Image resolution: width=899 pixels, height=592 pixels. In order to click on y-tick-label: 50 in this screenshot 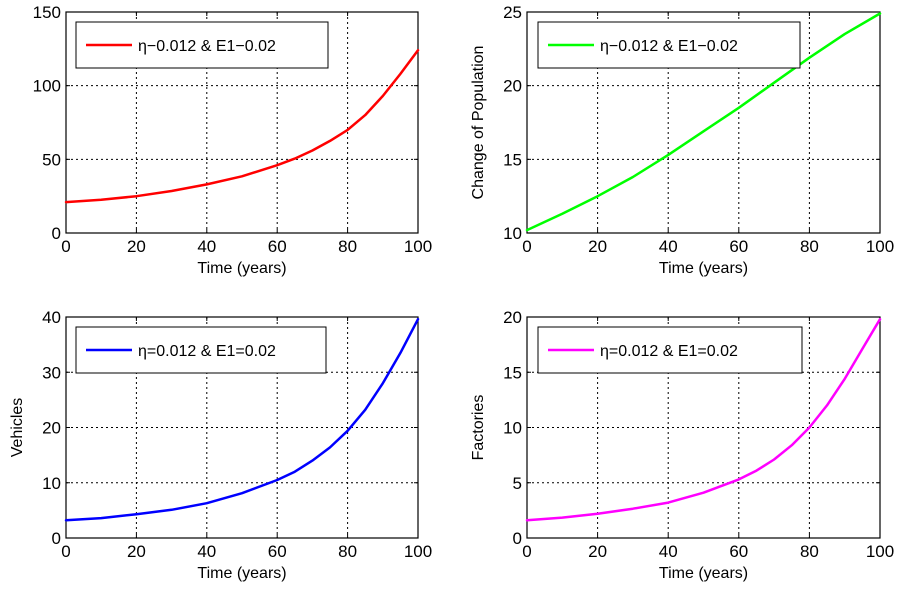, I will do `click(51, 159)`.